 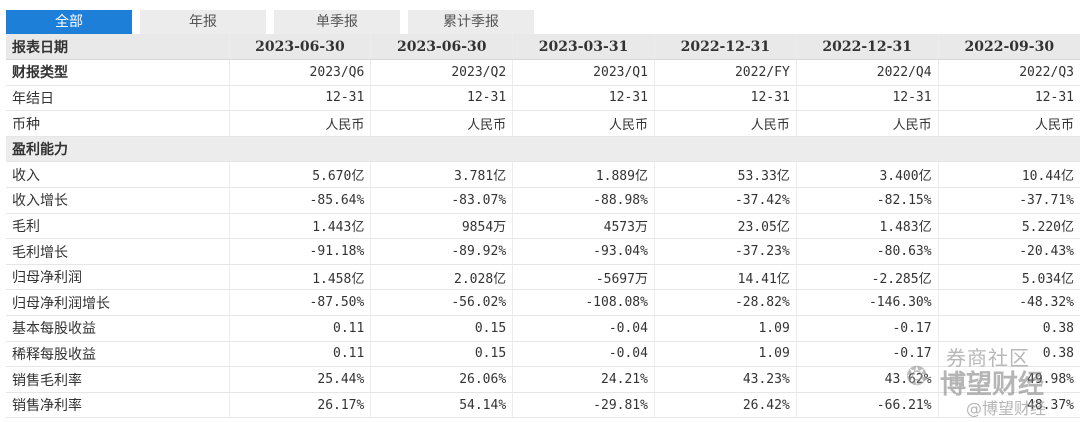 What do you see at coordinates (583, 277) in the screenshot?
I see `table-cell: -5697万` at bounding box center [583, 277].